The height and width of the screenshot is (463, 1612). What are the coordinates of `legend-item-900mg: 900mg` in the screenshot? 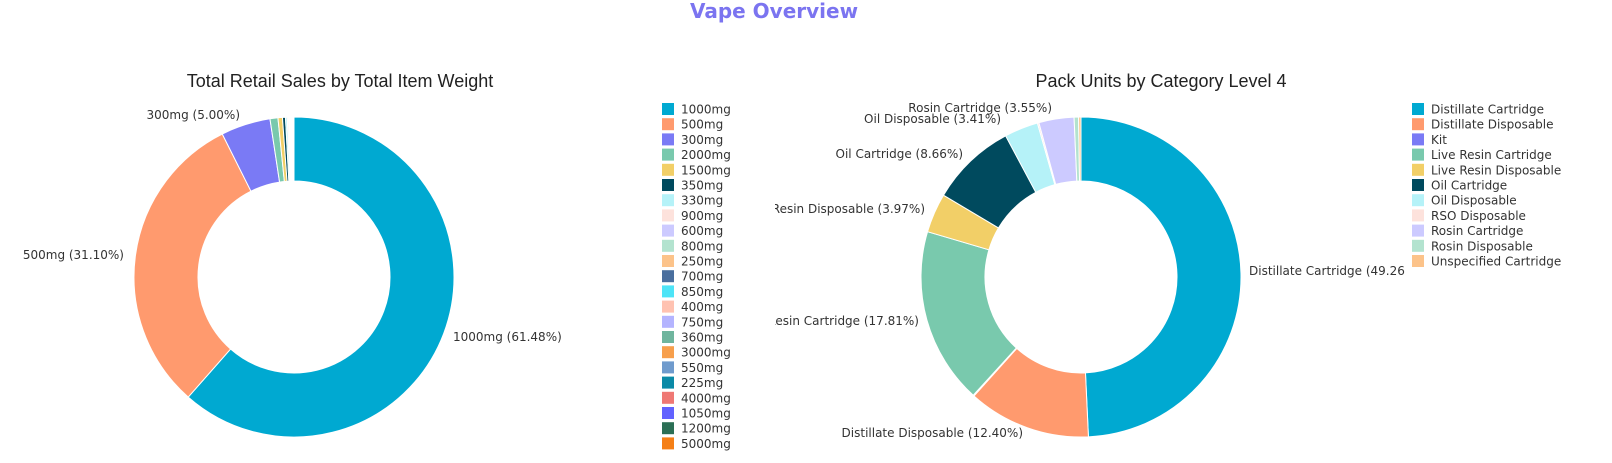 It's located at (692, 216).